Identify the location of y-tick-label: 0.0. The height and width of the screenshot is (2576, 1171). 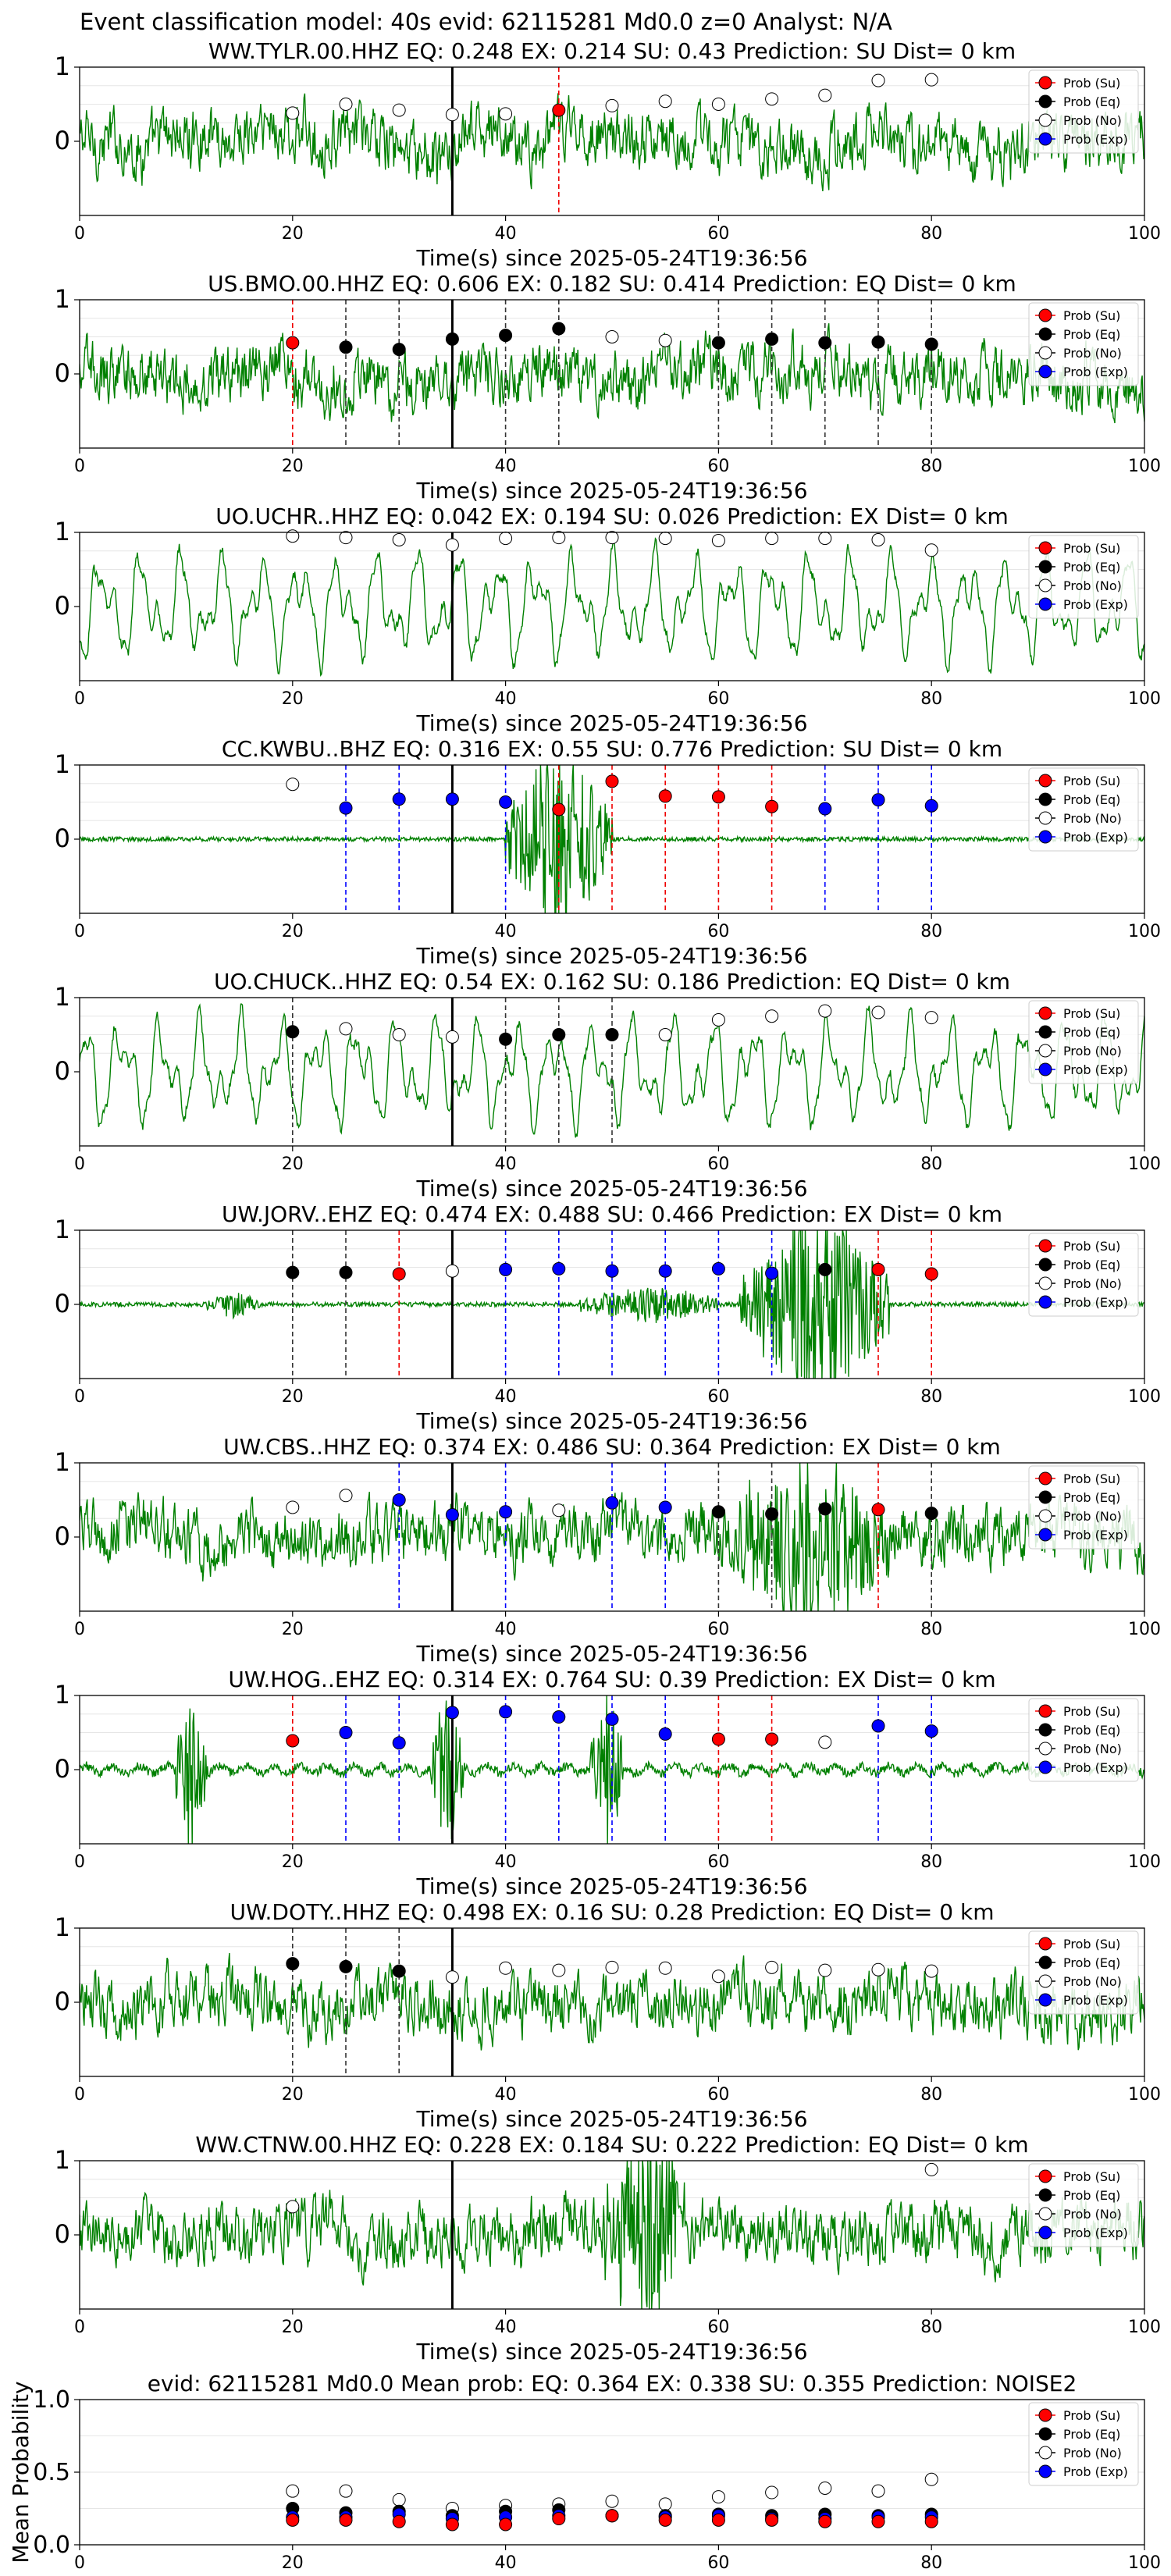
(51, 2545).